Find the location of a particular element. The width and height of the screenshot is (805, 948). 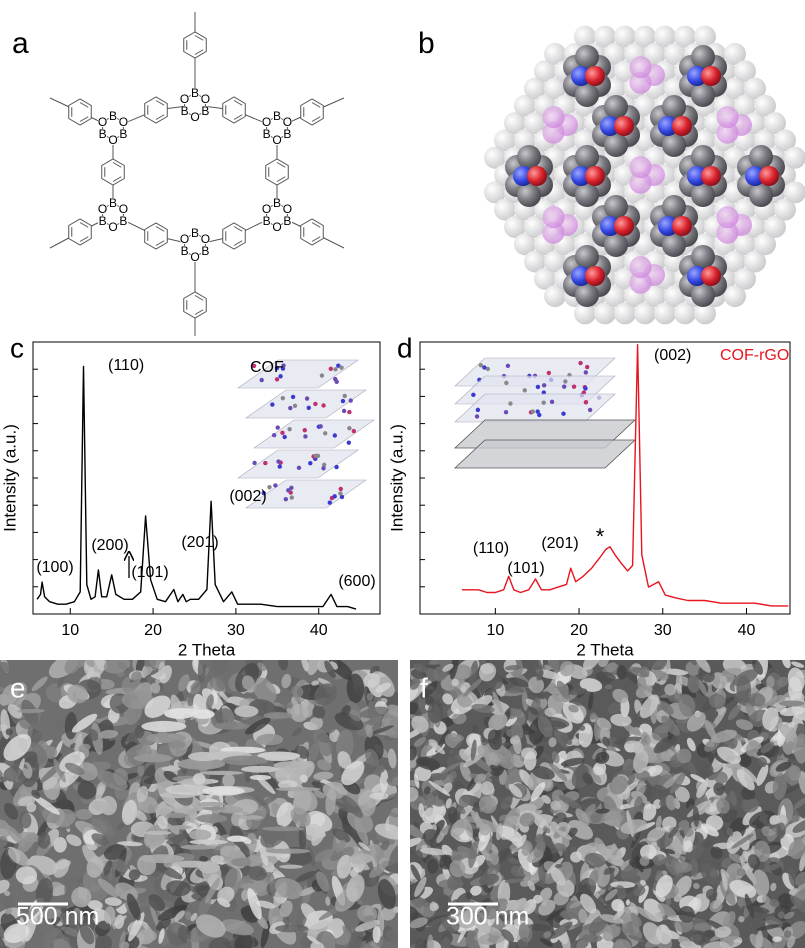

peak-annotation: (201) is located at coordinates (559, 543).